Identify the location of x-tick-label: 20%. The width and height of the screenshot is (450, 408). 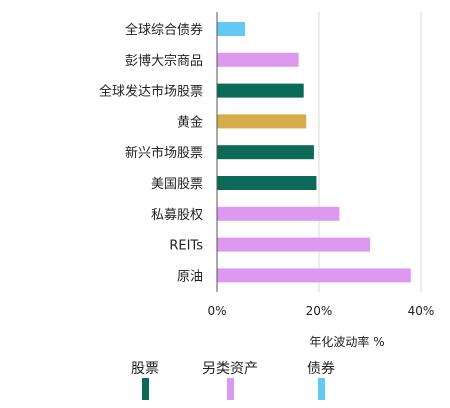
(319, 311).